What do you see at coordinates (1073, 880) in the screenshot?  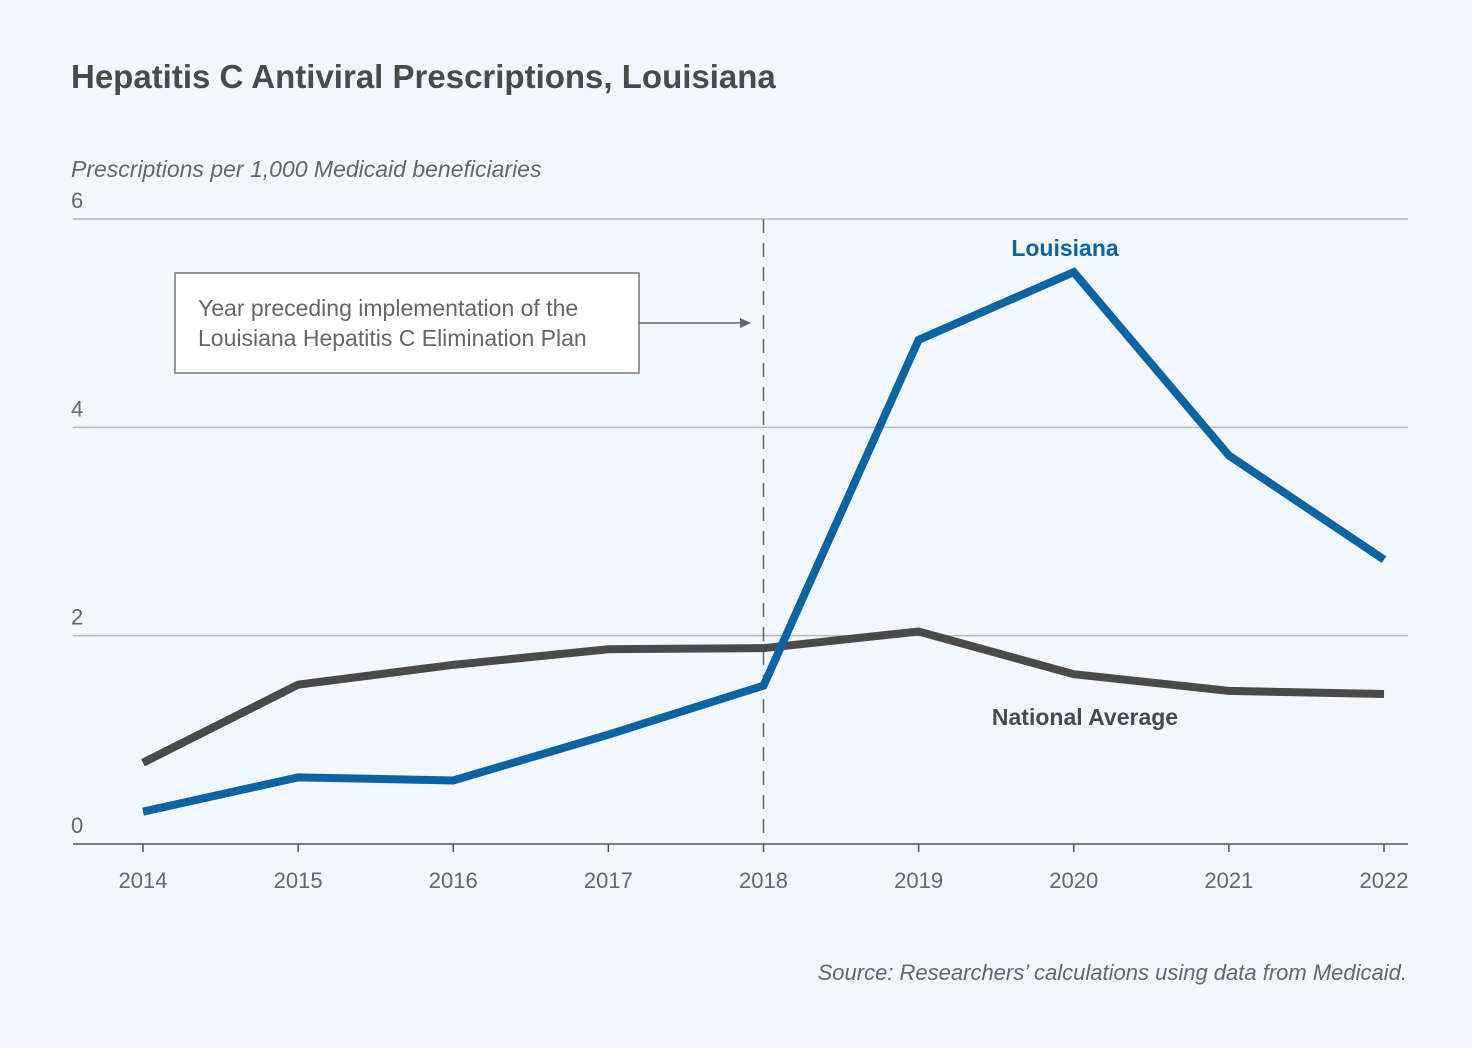 I see `x-tick-label: 2020` at bounding box center [1073, 880].